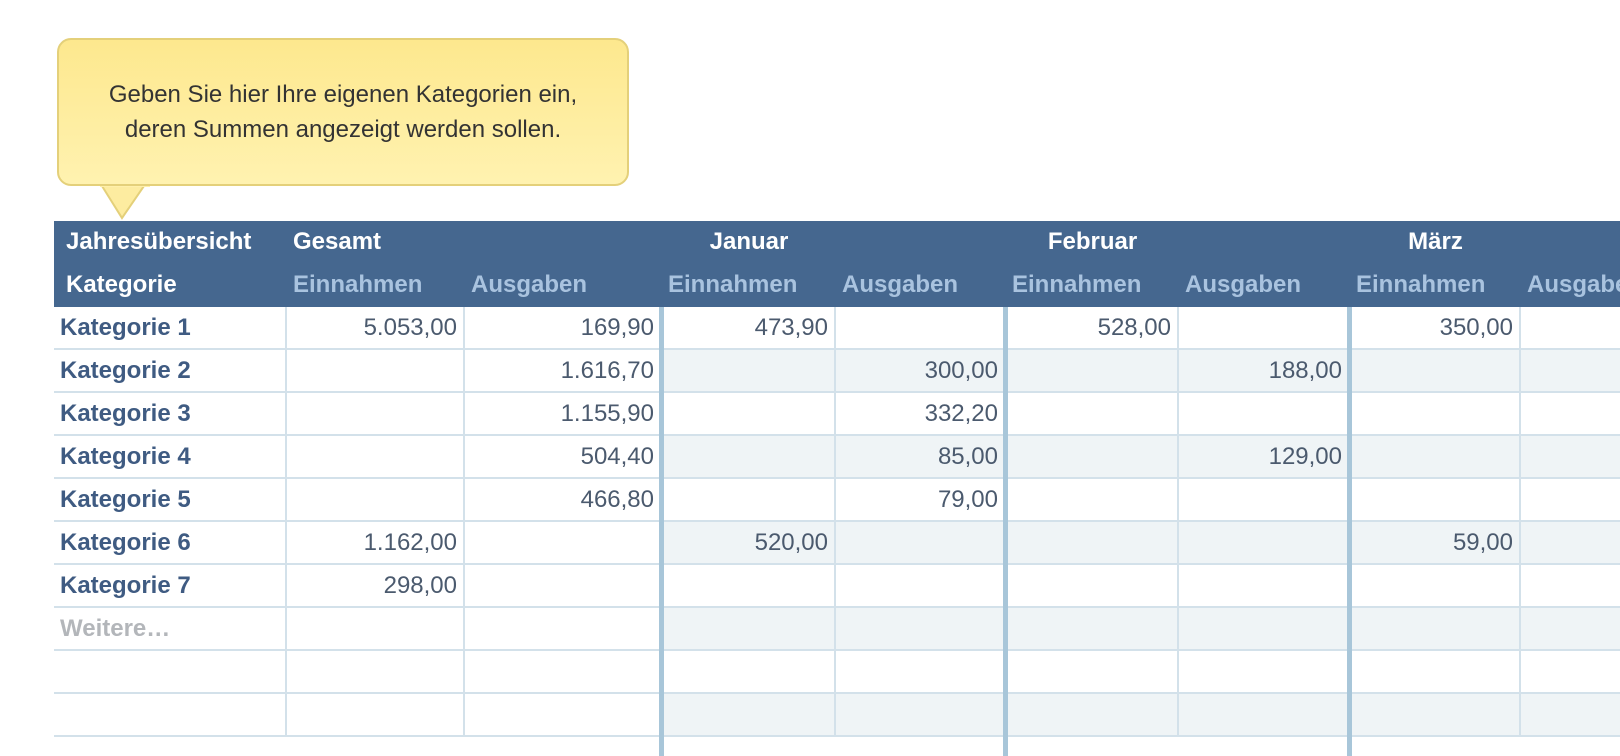  I want to click on row-label: Kategorie 2, so click(170, 371).